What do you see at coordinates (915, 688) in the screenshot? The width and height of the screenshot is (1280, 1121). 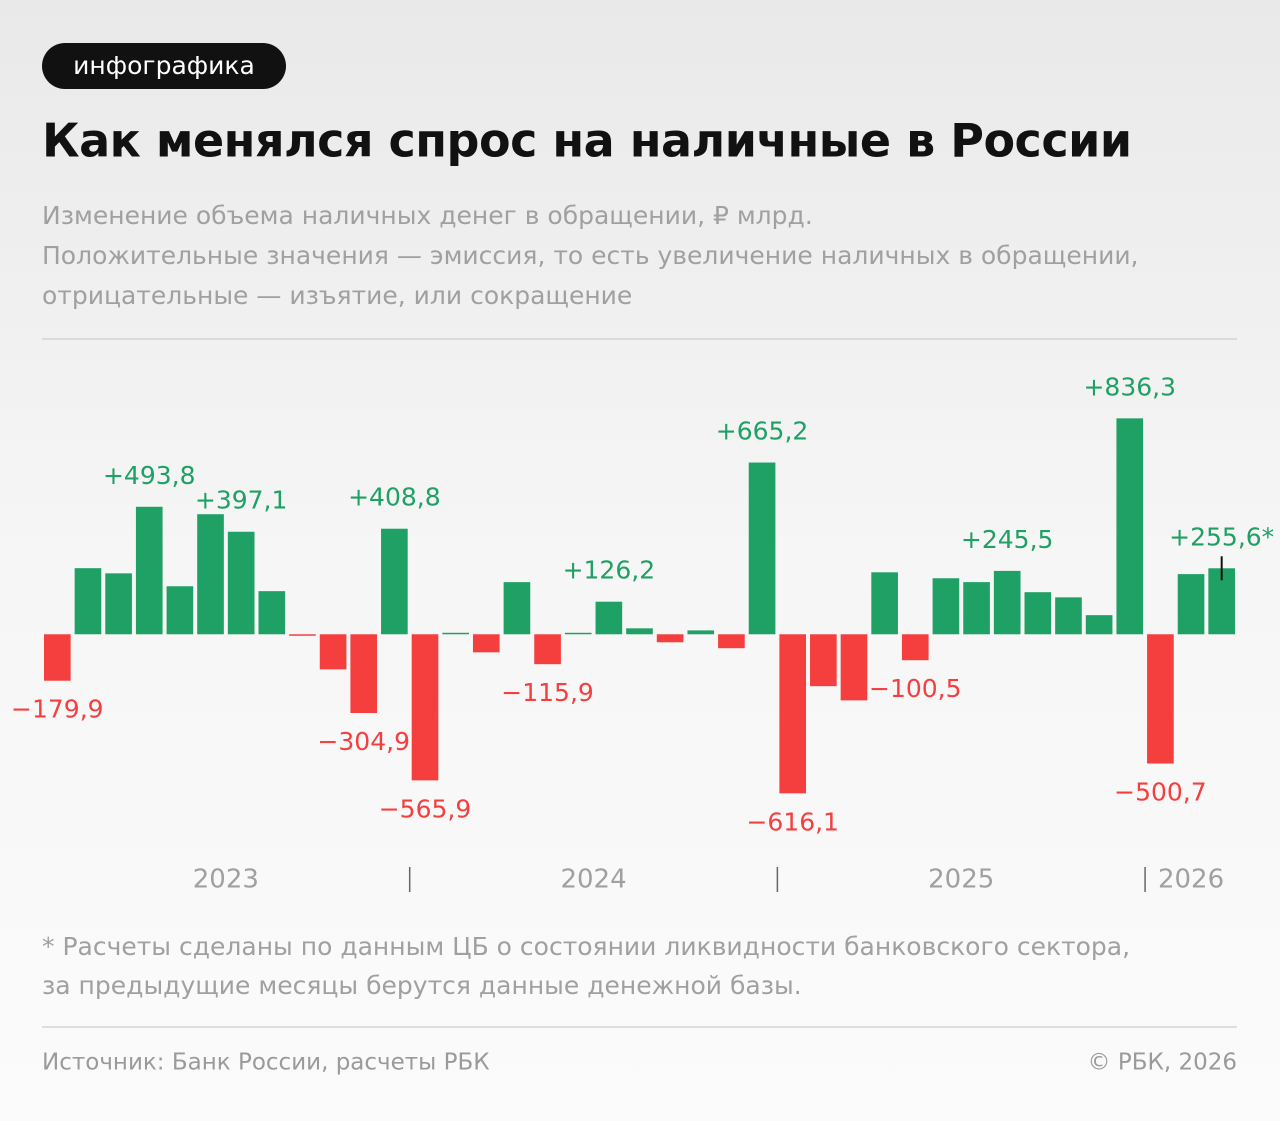 I see `value-label: −100,5` at bounding box center [915, 688].